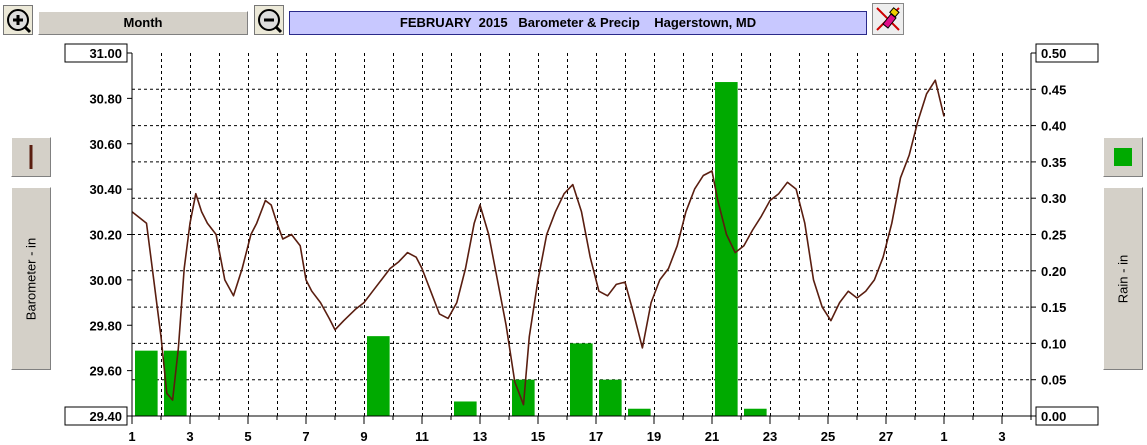 This screenshot has width=1147, height=445. What do you see at coordinates (143, 23) in the screenshot?
I see `period-selector: Month` at bounding box center [143, 23].